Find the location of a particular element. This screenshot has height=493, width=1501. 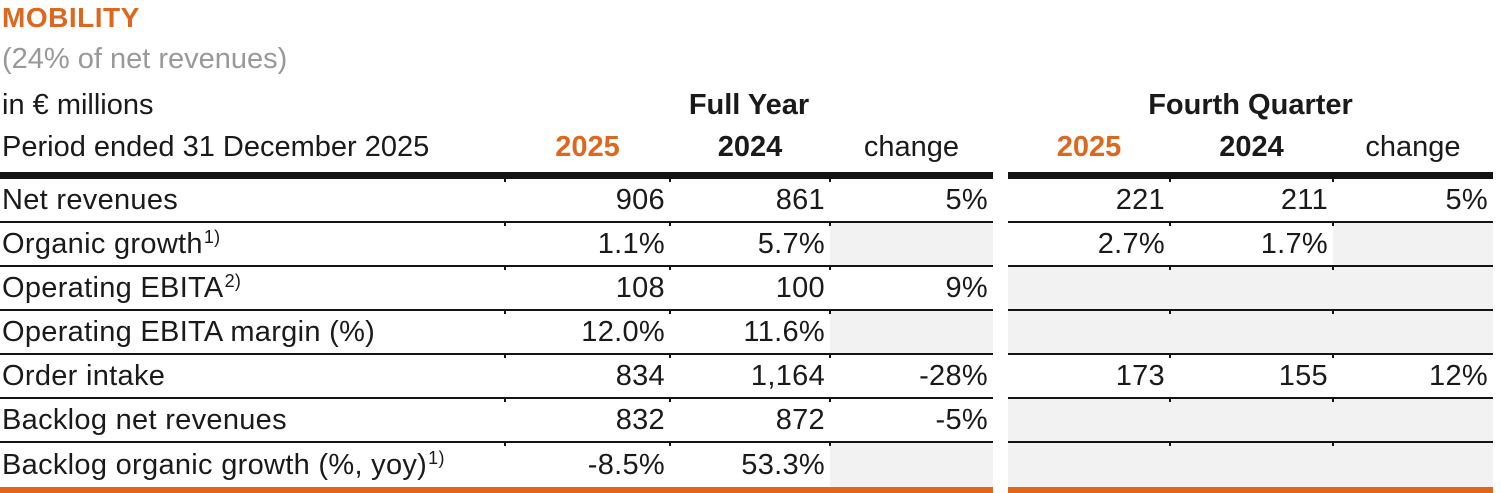

fq-value-change: 5% is located at coordinates (1412, 199).